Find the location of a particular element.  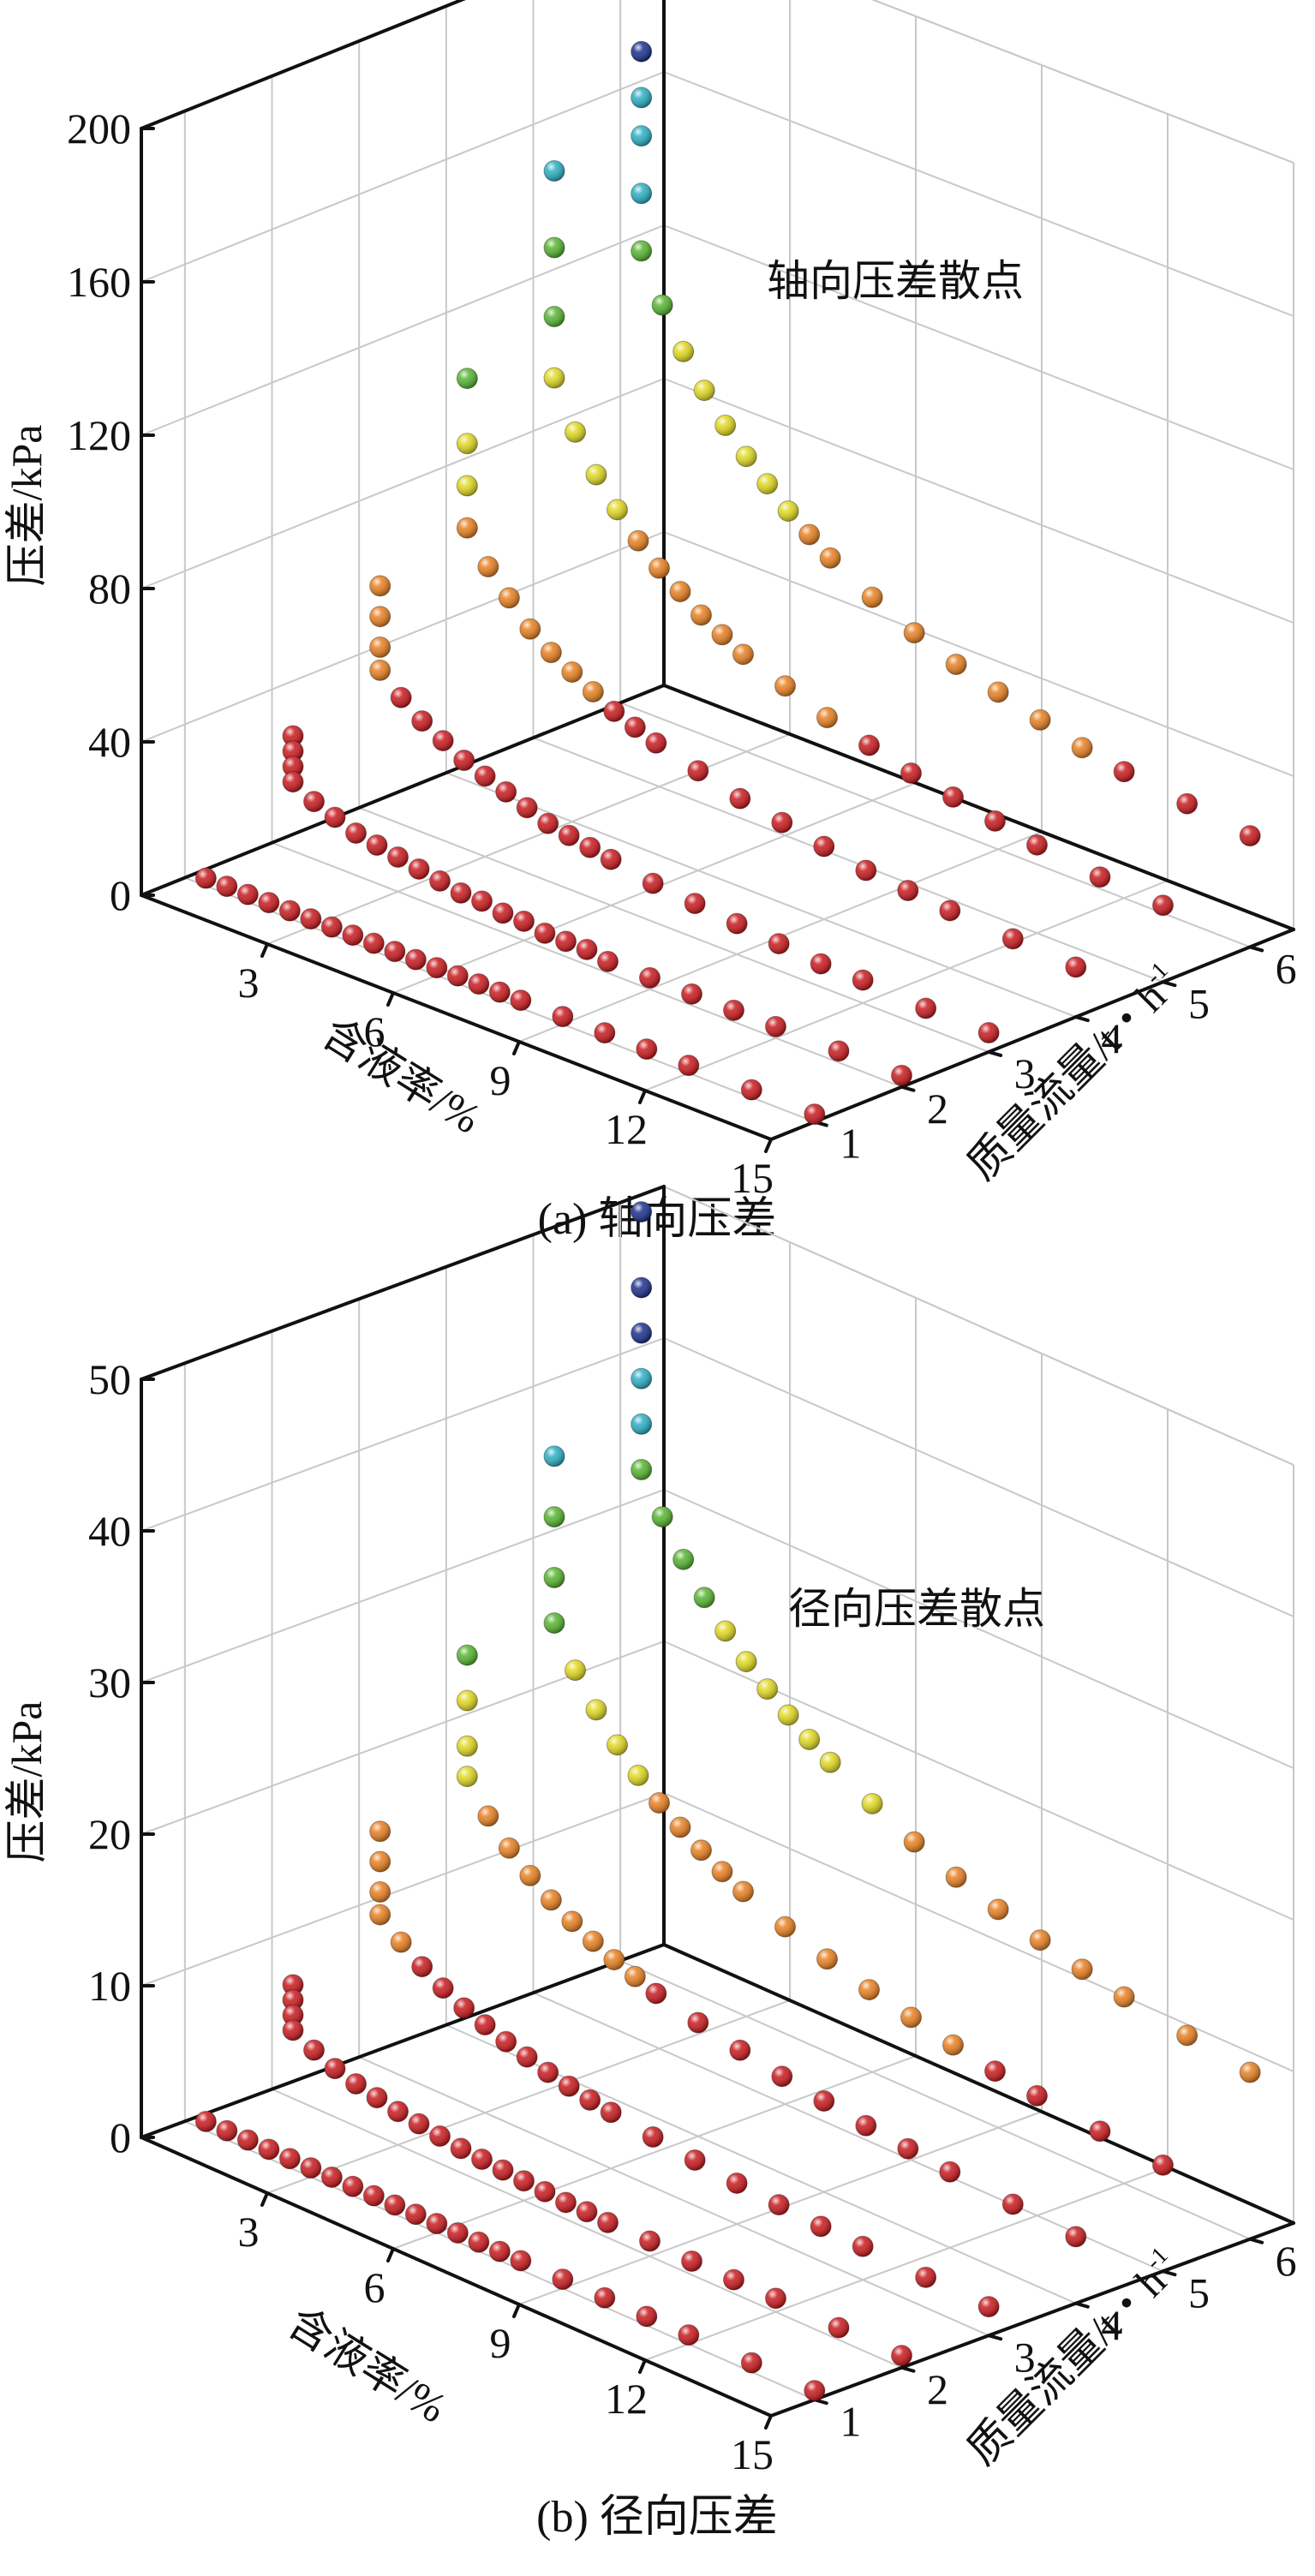

z-tick-label: 120 is located at coordinates (99, 435).